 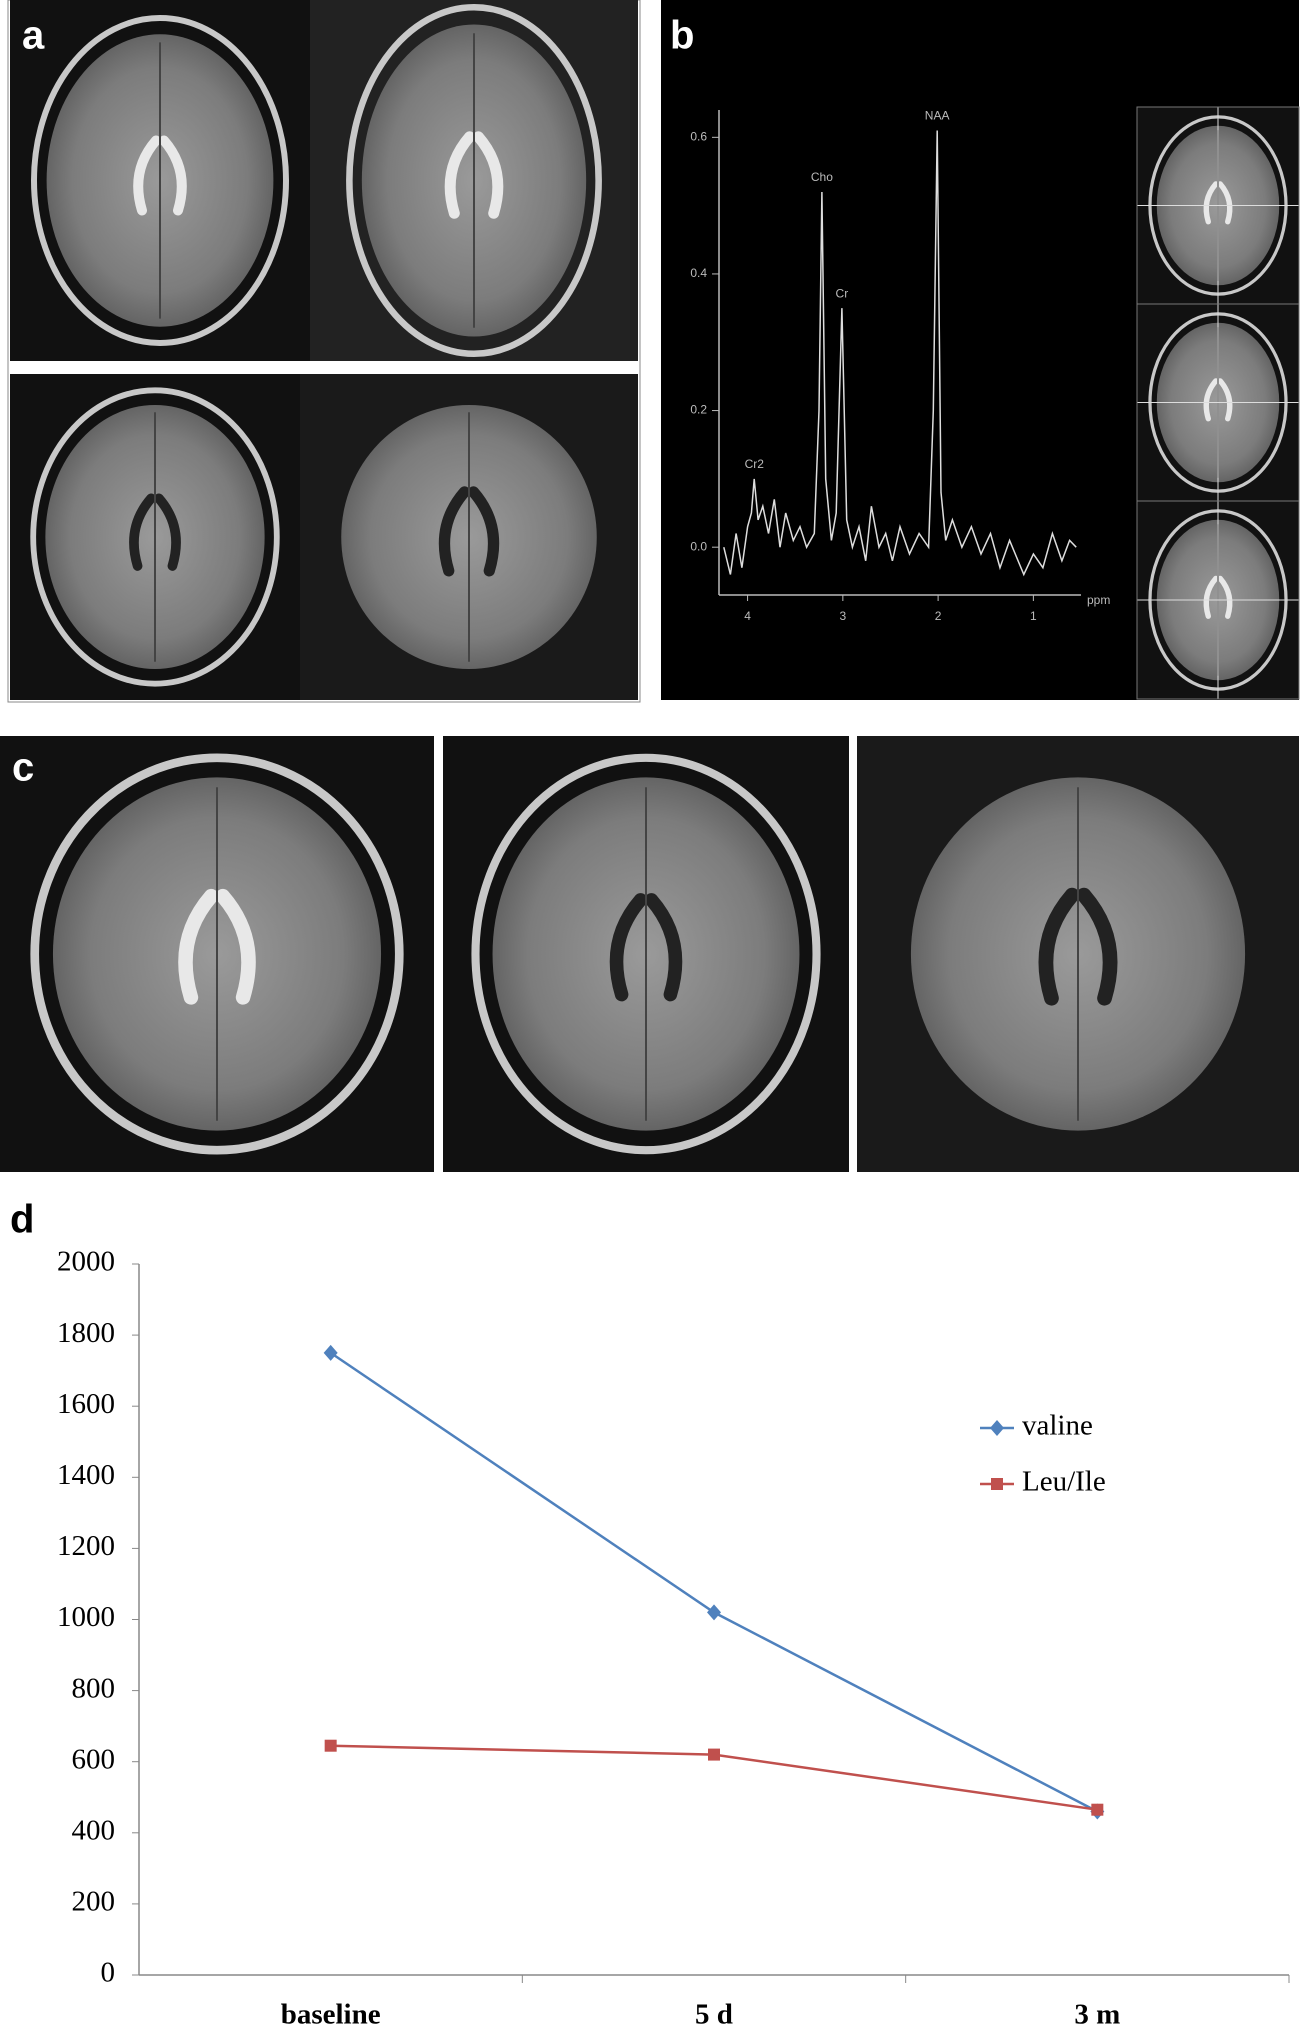 I want to click on peak-label: Cho, so click(x=822, y=177).